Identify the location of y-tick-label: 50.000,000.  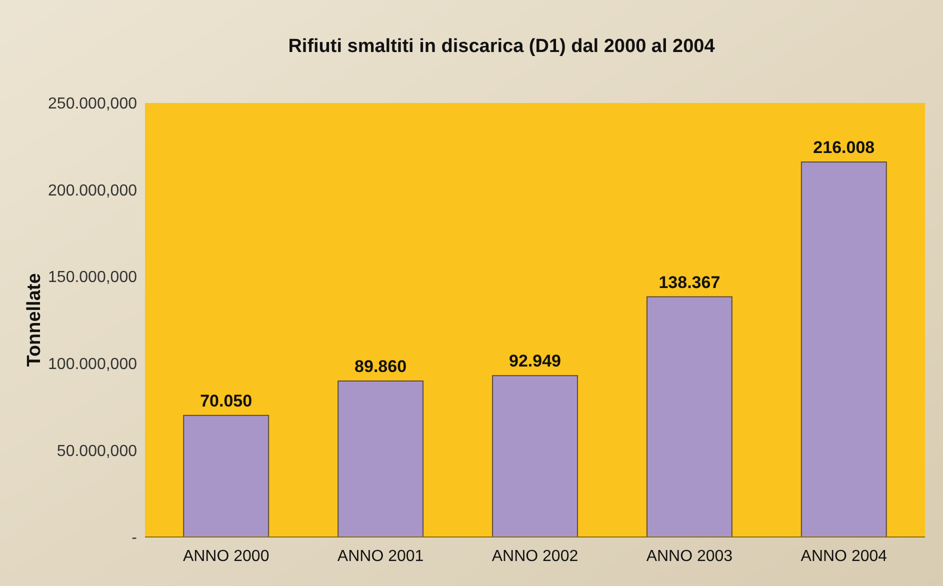
(97, 451).